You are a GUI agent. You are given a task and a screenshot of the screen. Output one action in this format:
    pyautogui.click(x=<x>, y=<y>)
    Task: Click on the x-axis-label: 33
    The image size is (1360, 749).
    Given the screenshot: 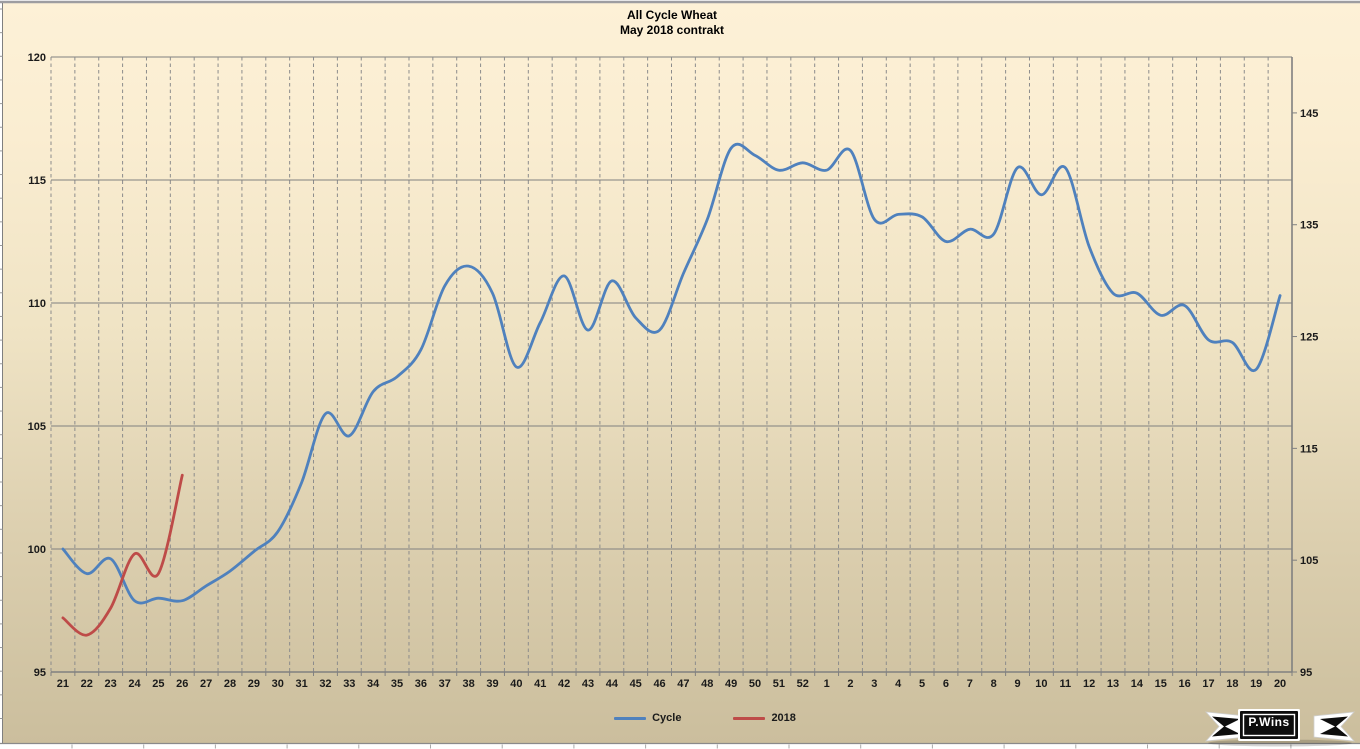 What is the action you would take?
    pyautogui.click(x=349, y=684)
    